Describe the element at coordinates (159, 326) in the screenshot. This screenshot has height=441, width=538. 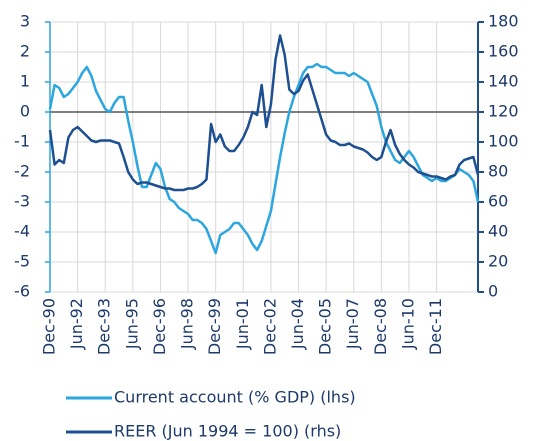
I see `x-tick-label: Dec-96` at that location.